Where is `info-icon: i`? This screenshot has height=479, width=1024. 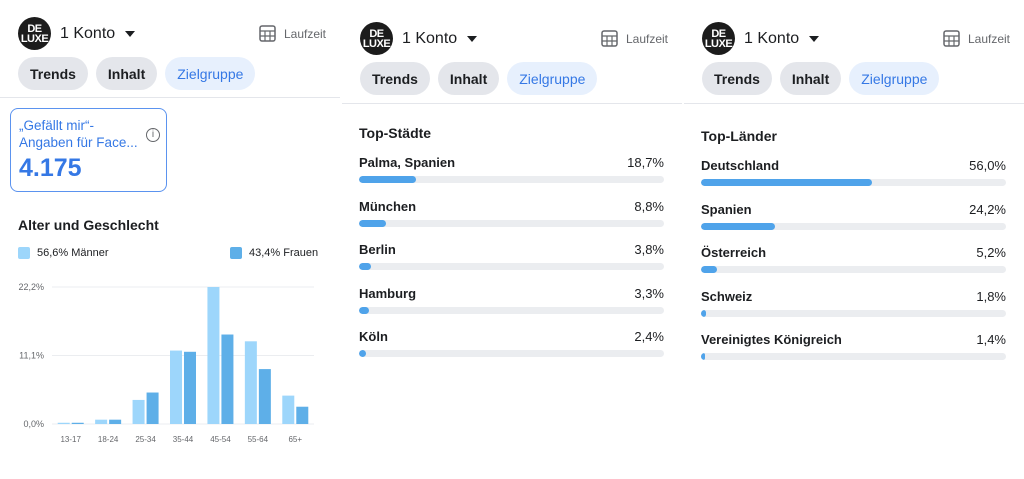
info-icon: i is located at coordinates (153, 135).